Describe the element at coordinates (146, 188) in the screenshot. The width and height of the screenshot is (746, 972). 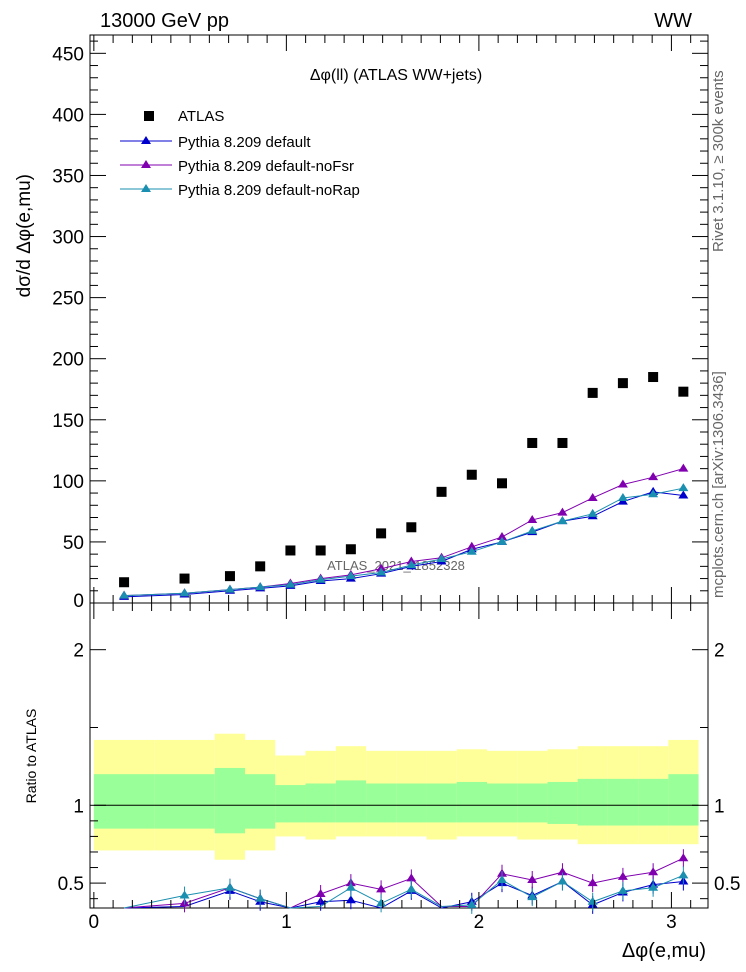
I see `legend-marker-norap` at that location.